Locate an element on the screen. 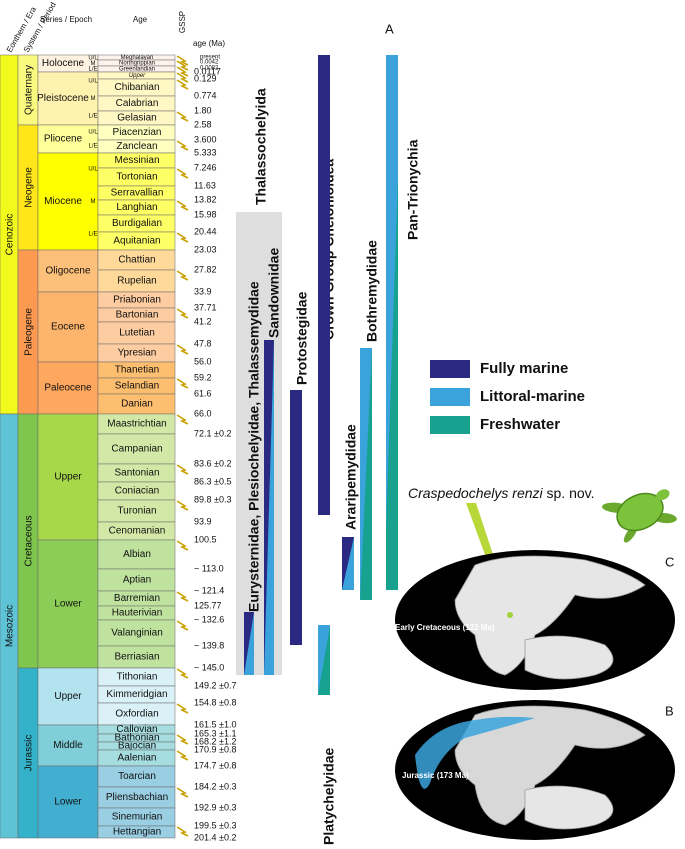 This screenshot has height=849, width=685. map-panel-label: C is located at coordinates (669, 561).